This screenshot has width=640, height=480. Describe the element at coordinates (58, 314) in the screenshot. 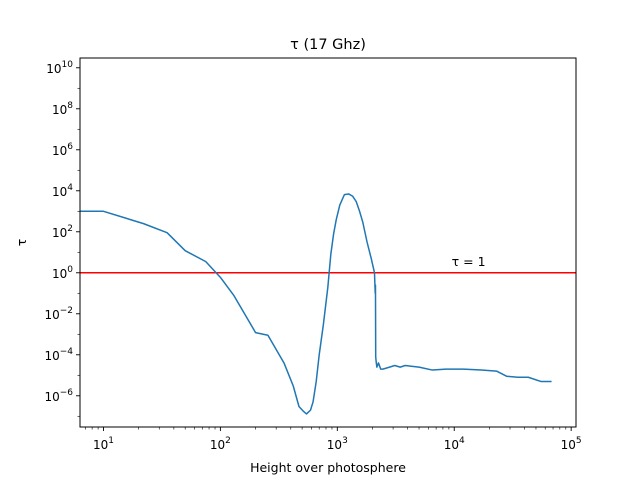

I see `y-tick-label: 10⁻²` at that location.